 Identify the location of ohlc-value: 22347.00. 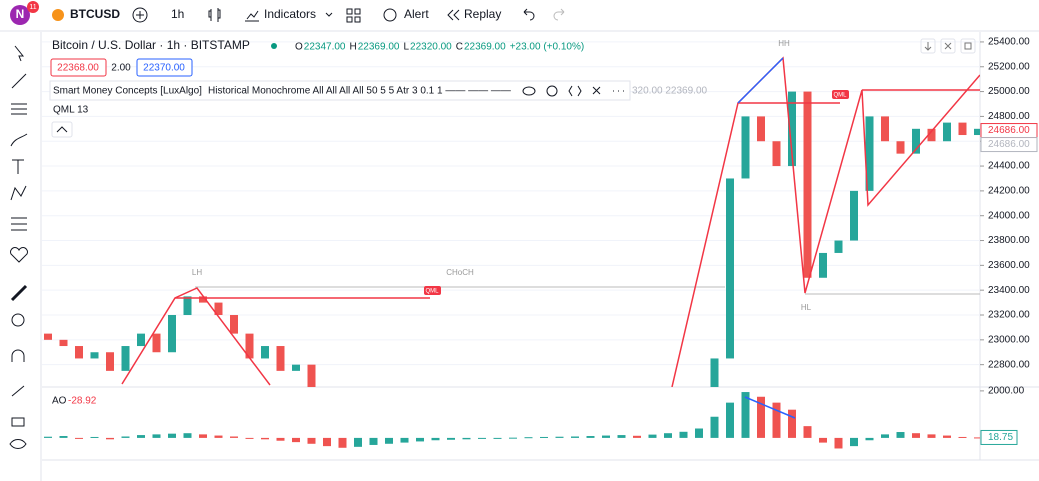
(325, 47).